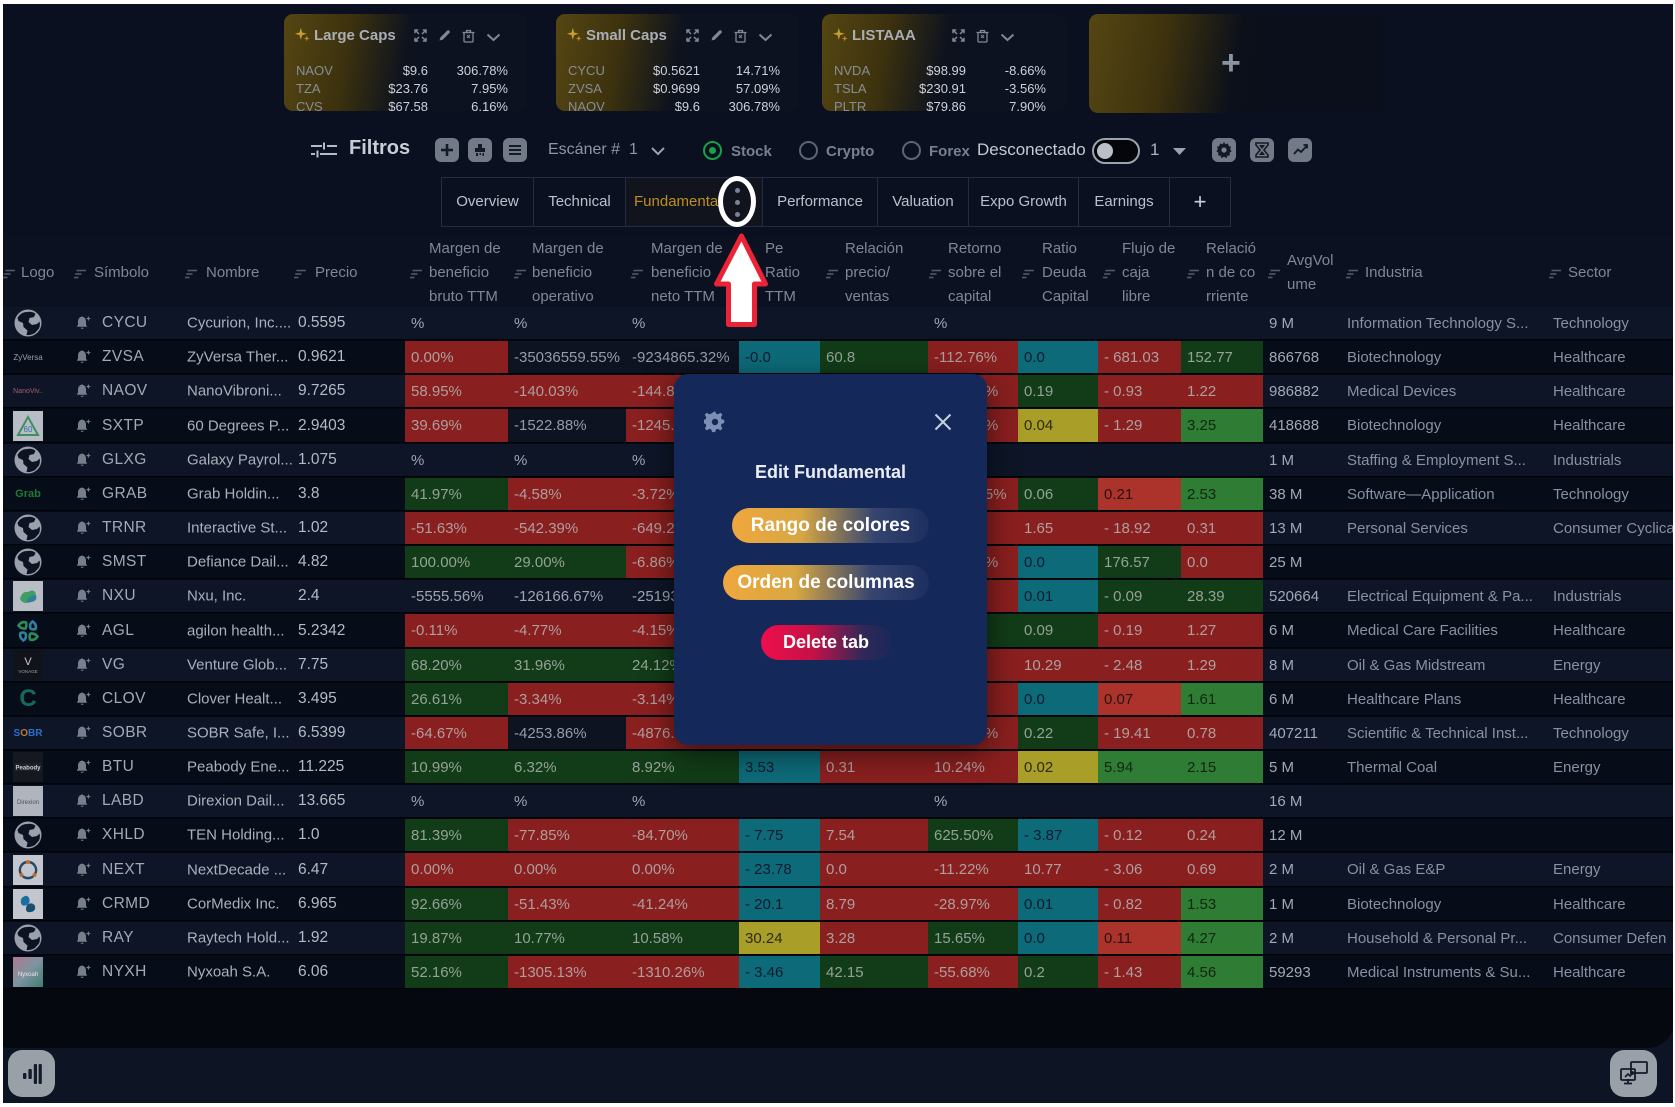 The width and height of the screenshot is (1675, 1107). What do you see at coordinates (28, 662) in the screenshot?
I see `svg-text: V` at bounding box center [28, 662].